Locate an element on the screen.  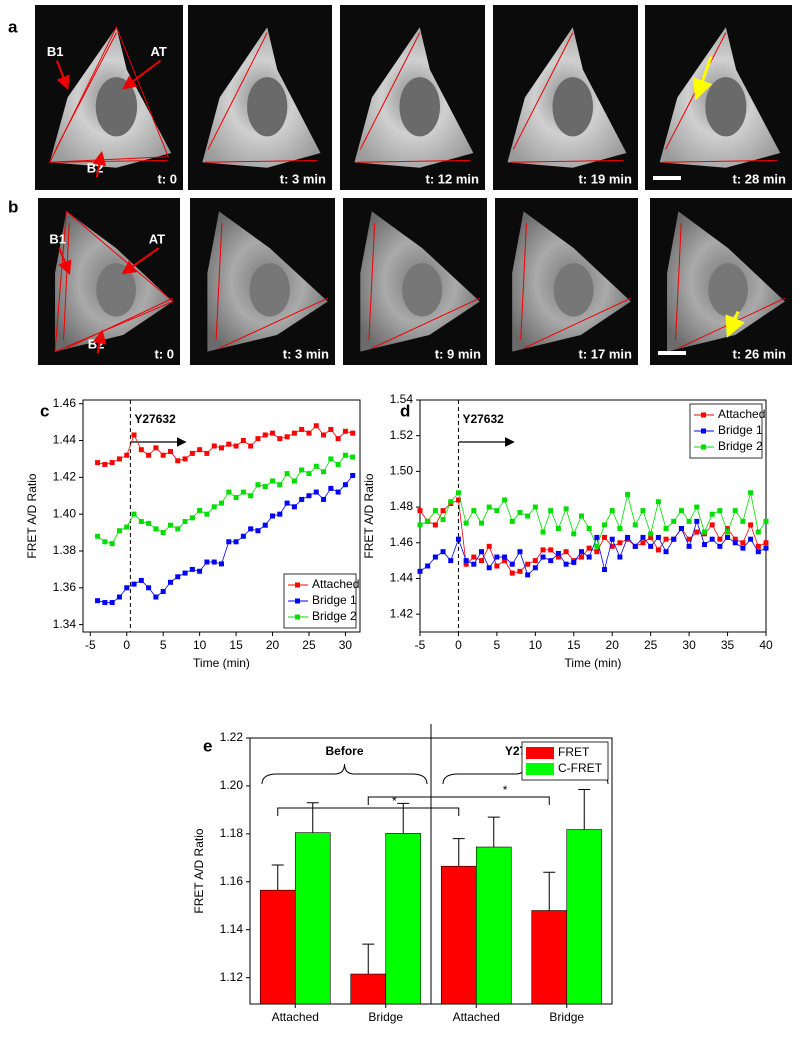
y-tick-label: 1.40 is located at coordinates (65, 513).